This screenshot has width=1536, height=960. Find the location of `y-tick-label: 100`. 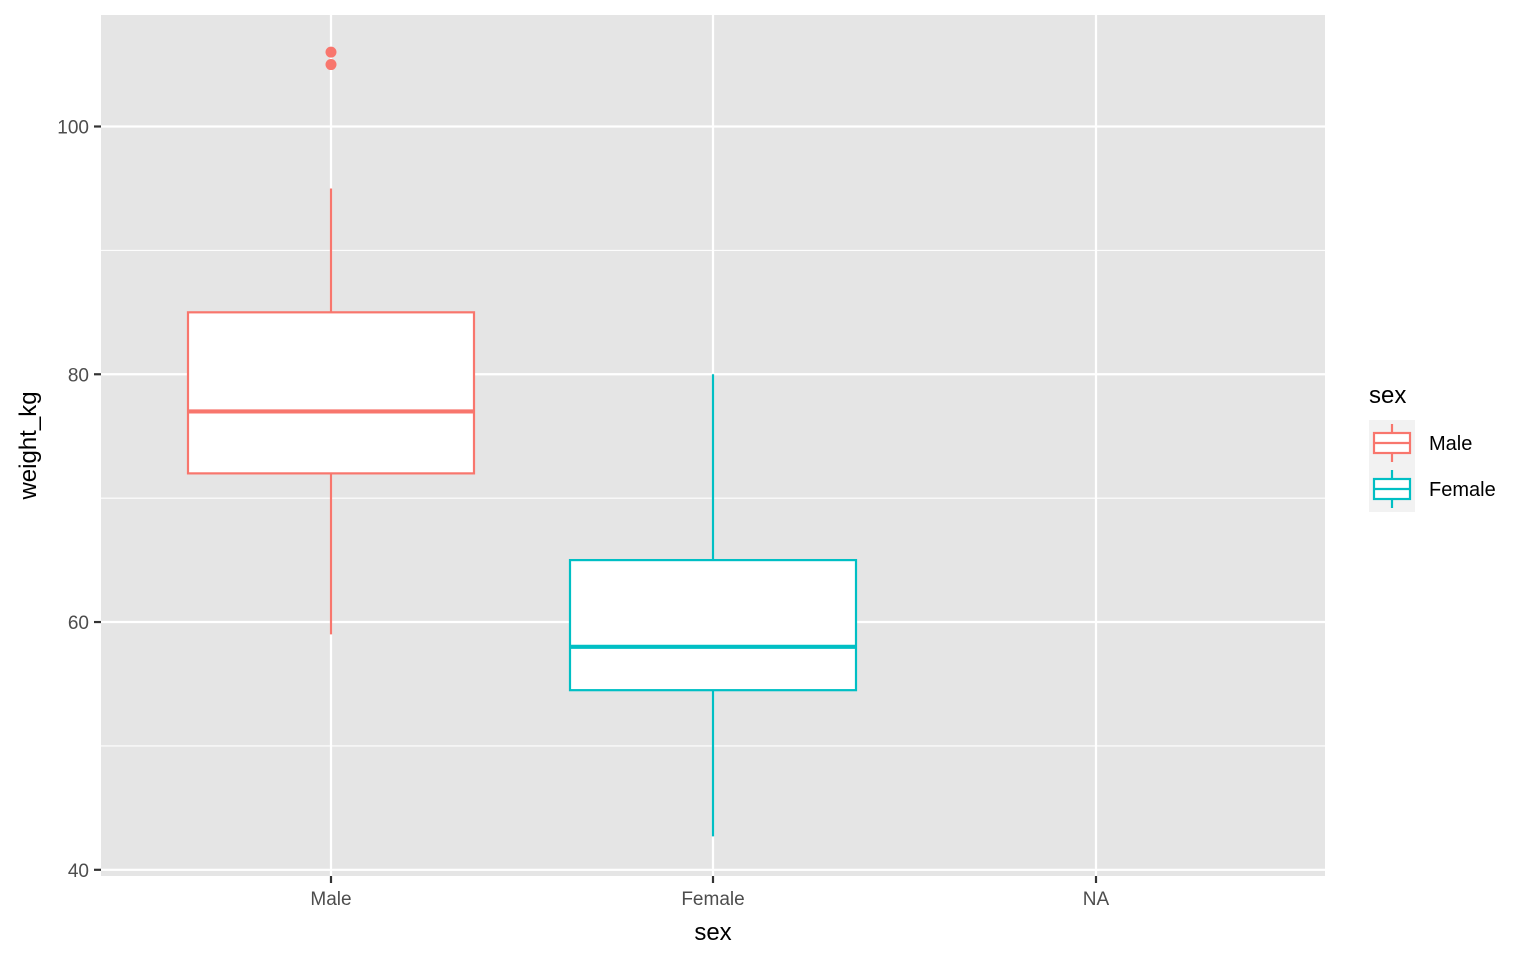

y-tick-label: 100 is located at coordinates (73, 127).